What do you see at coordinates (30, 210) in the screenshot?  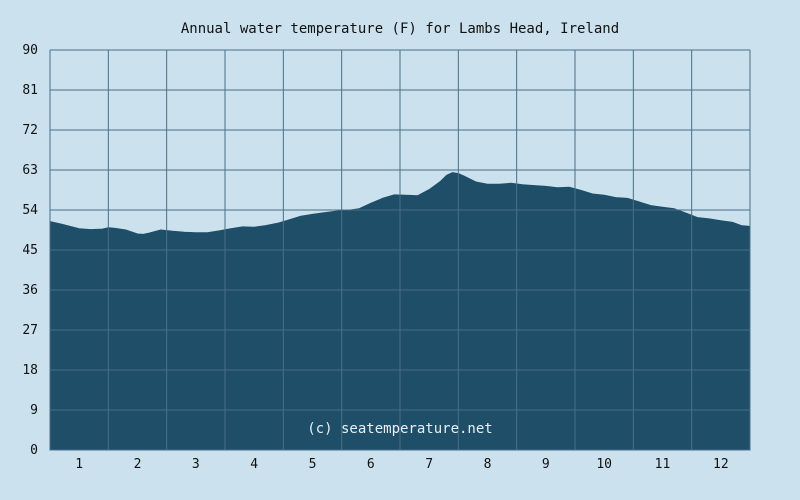 I see `y-tick-label: 54` at bounding box center [30, 210].